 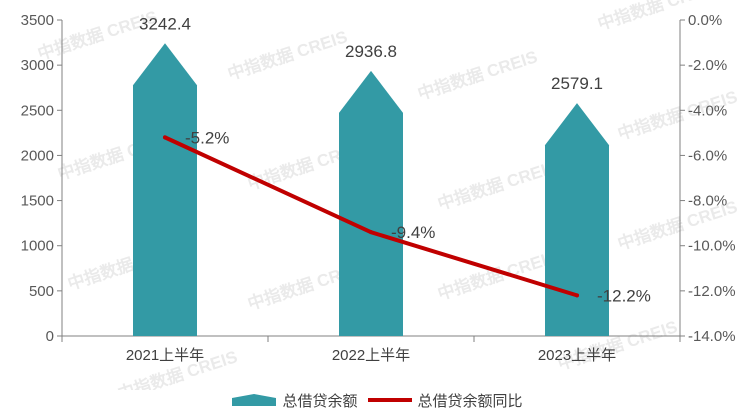 I want to click on right-tick-label: -12.0%, so click(x=712, y=291).